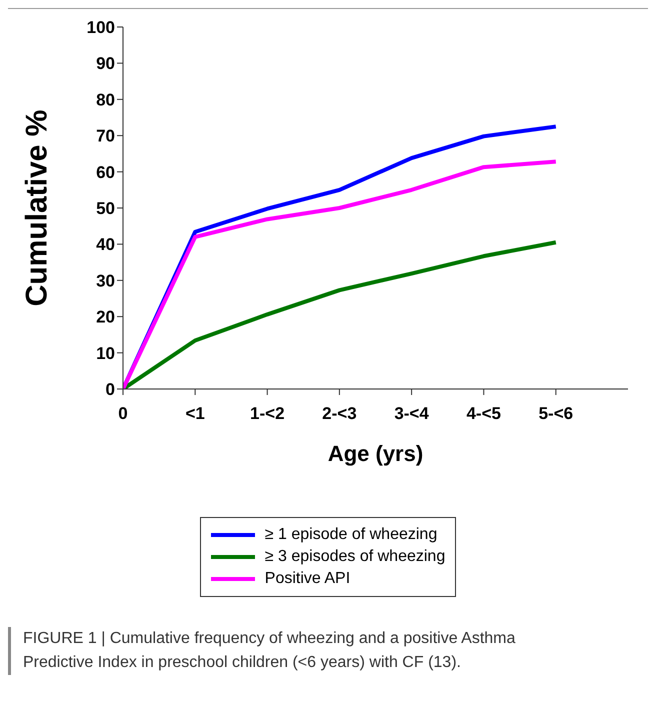  I want to click on y-axis-title: Cumulative %, so click(37, 208).